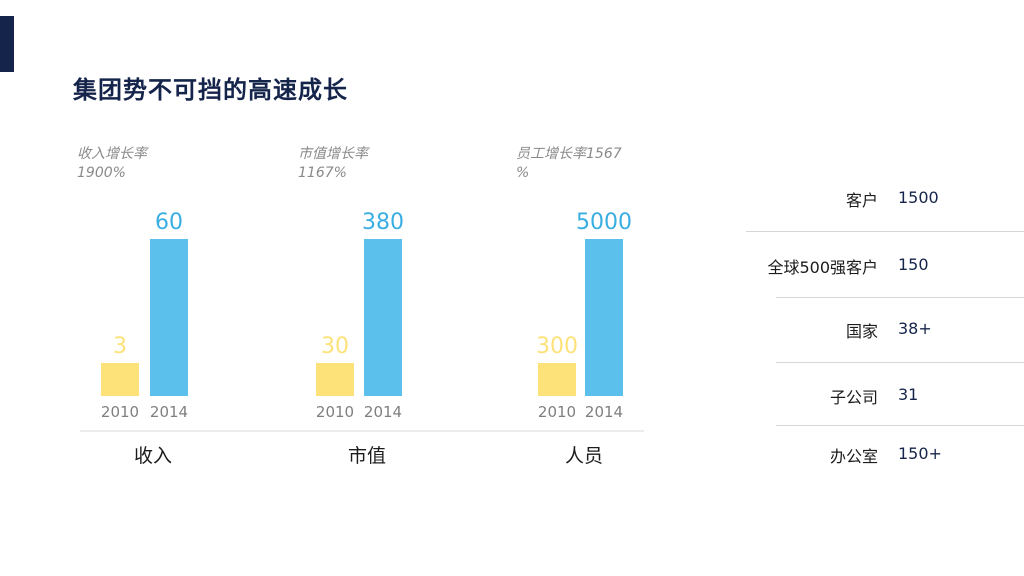 The height and width of the screenshot is (576, 1024). Describe the element at coordinates (569, 154) in the screenshot. I see `chart-3-growth-line-1: 员工增长率1567` at that location.